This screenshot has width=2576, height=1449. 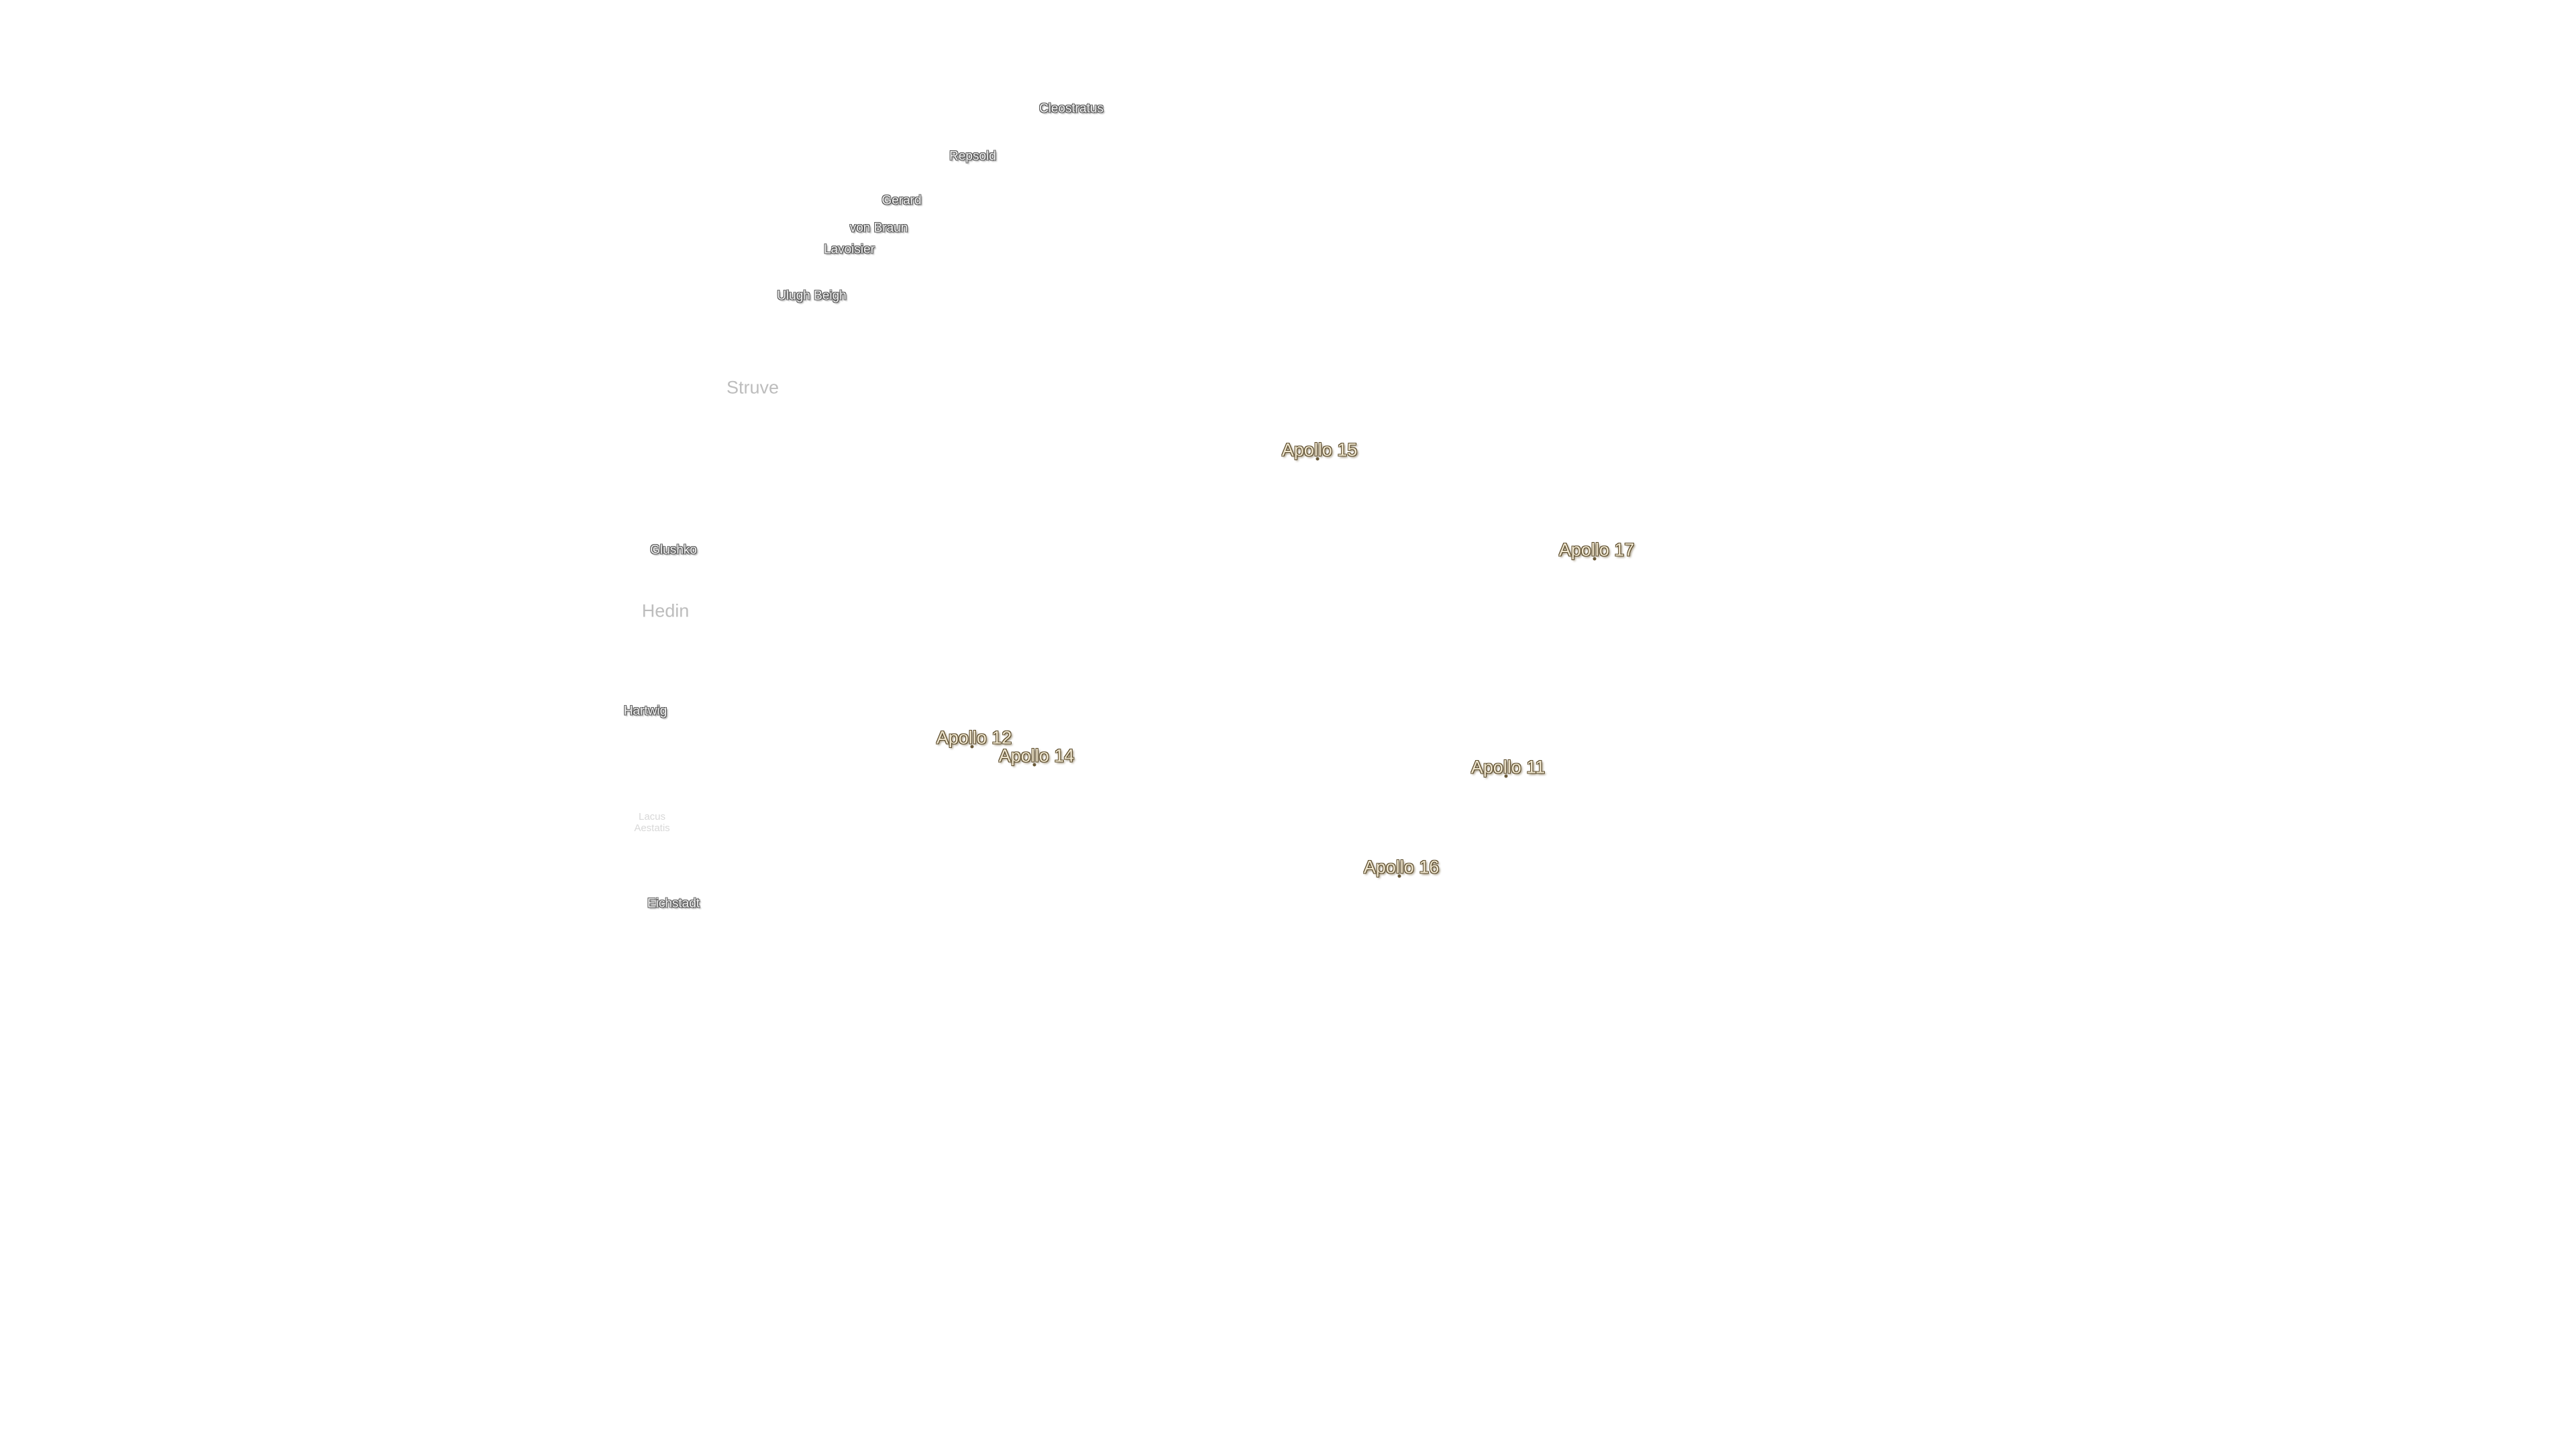 What do you see at coordinates (1071, 108) in the screenshot?
I see `crater-label: Cleostratus` at bounding box center [1071, 108].